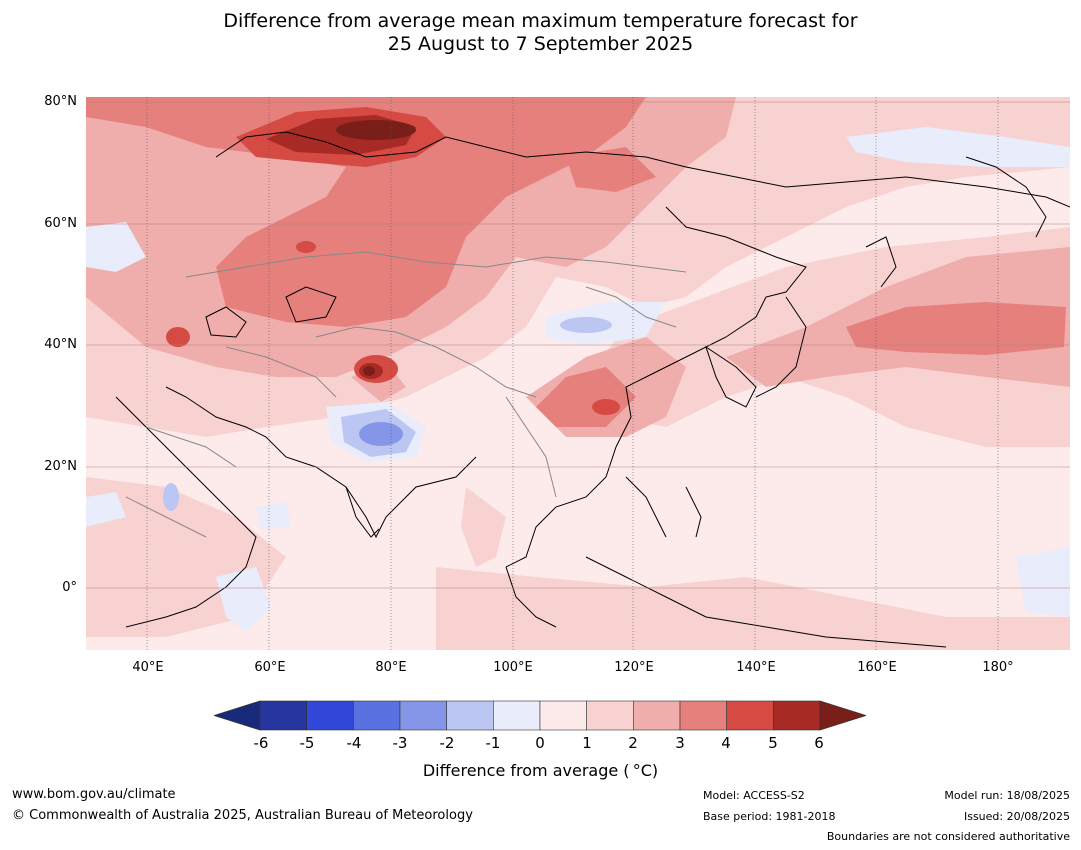 The image size is (1081, 850). I want to click on colorbar, so click(540, 715).